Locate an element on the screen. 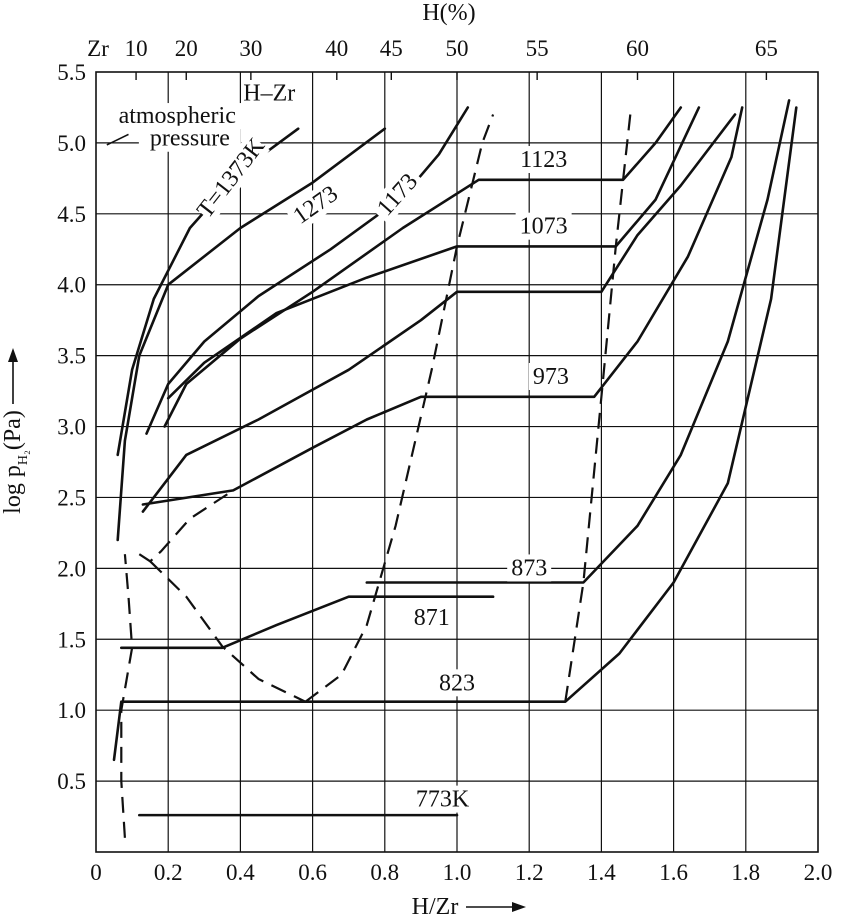 This screenshot has width=842, height=918. x-tick-label: 1.2 is located at coordinates (529, 872).